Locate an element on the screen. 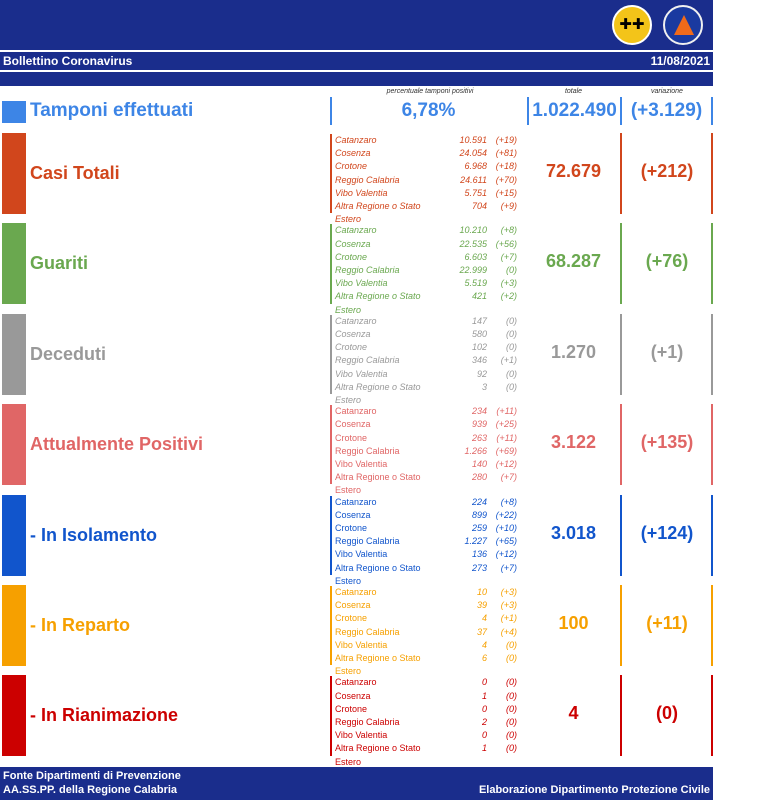 The width and height of the screenshot is (783, 800). province-value: 10.591 is located at coordinates (473, 140).